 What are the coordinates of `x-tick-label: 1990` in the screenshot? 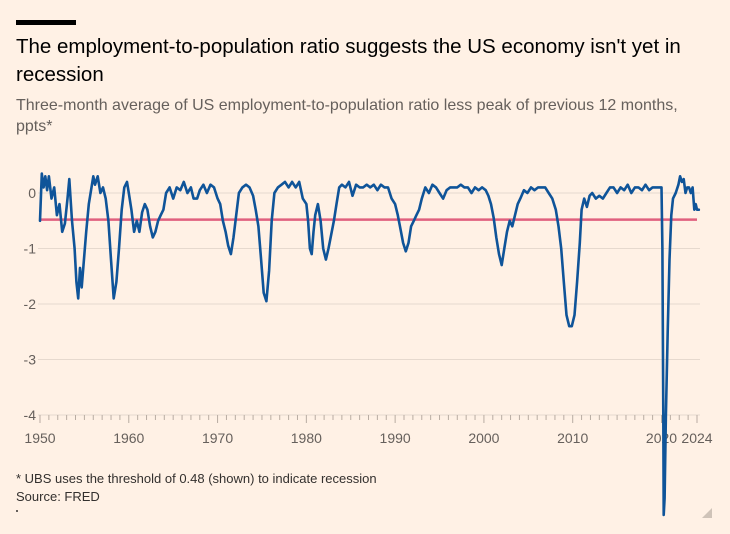 It's located at (395, 438).